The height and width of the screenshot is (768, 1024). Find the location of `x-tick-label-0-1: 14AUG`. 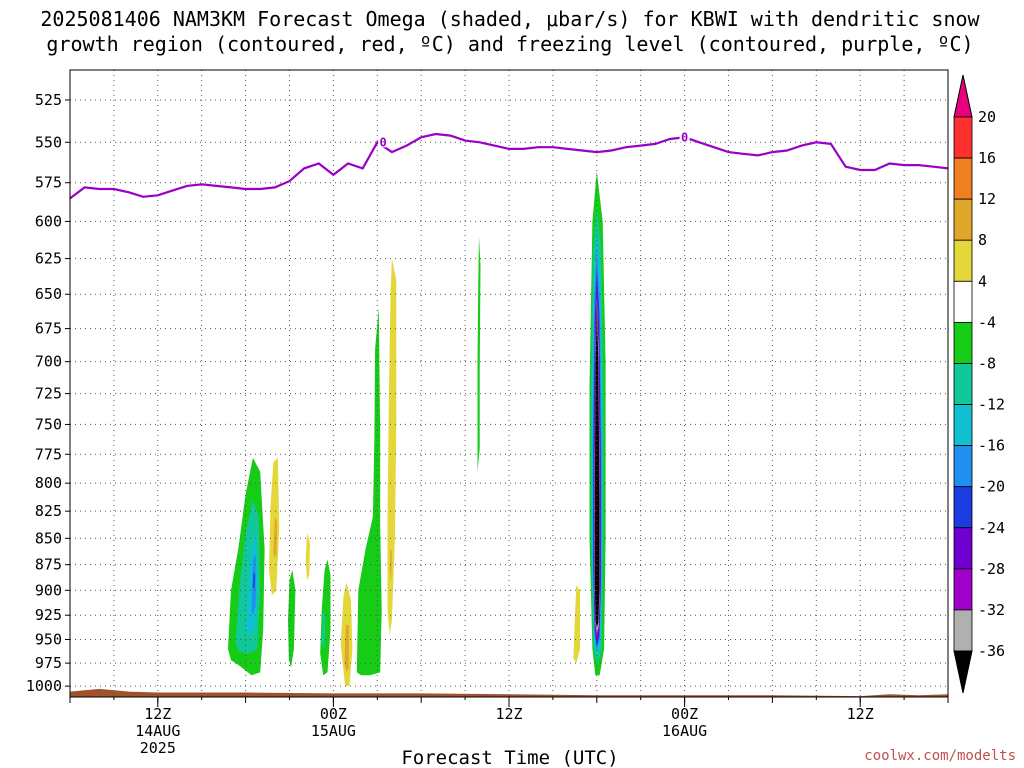

x-tick-label-0-1: 14AUG is located at coordinates (157, 731).